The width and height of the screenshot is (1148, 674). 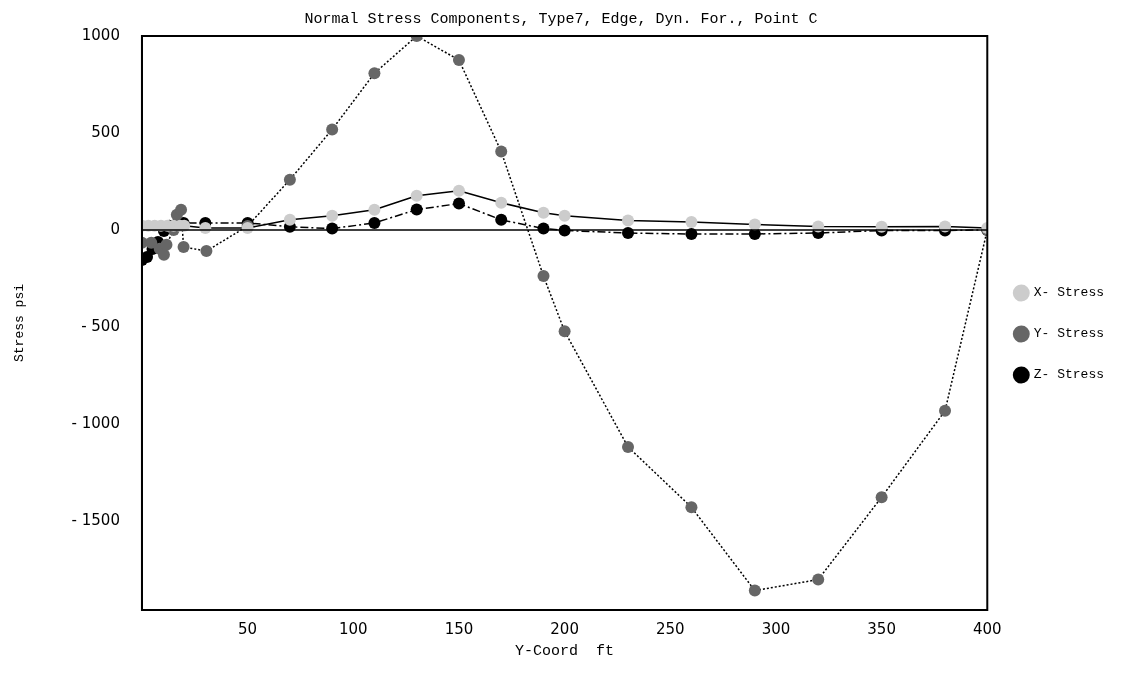 What do you see at coordinates (881, 628) in the screenshot?
I see `x-tick-label: 350` at bounding box center [881, 628].